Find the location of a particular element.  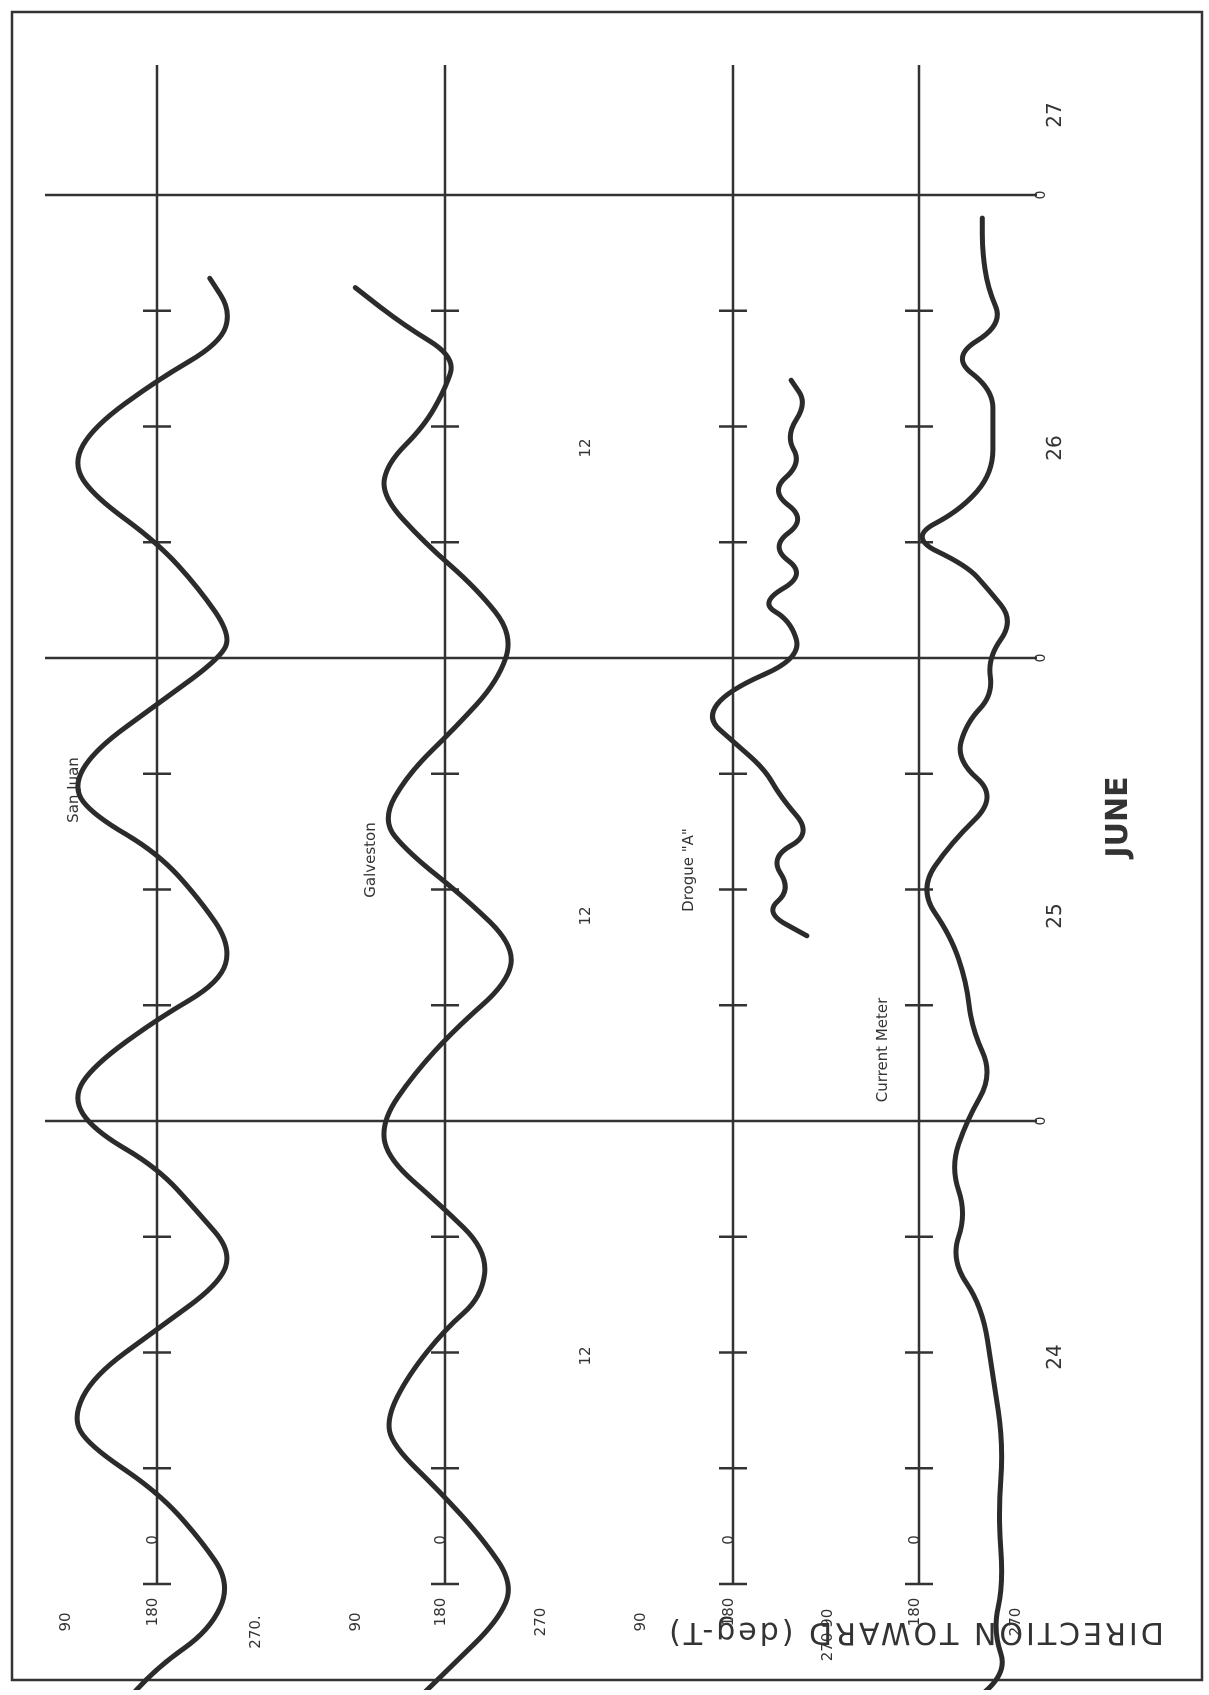

day-label: 27 is located at coordinates (1054, 114).